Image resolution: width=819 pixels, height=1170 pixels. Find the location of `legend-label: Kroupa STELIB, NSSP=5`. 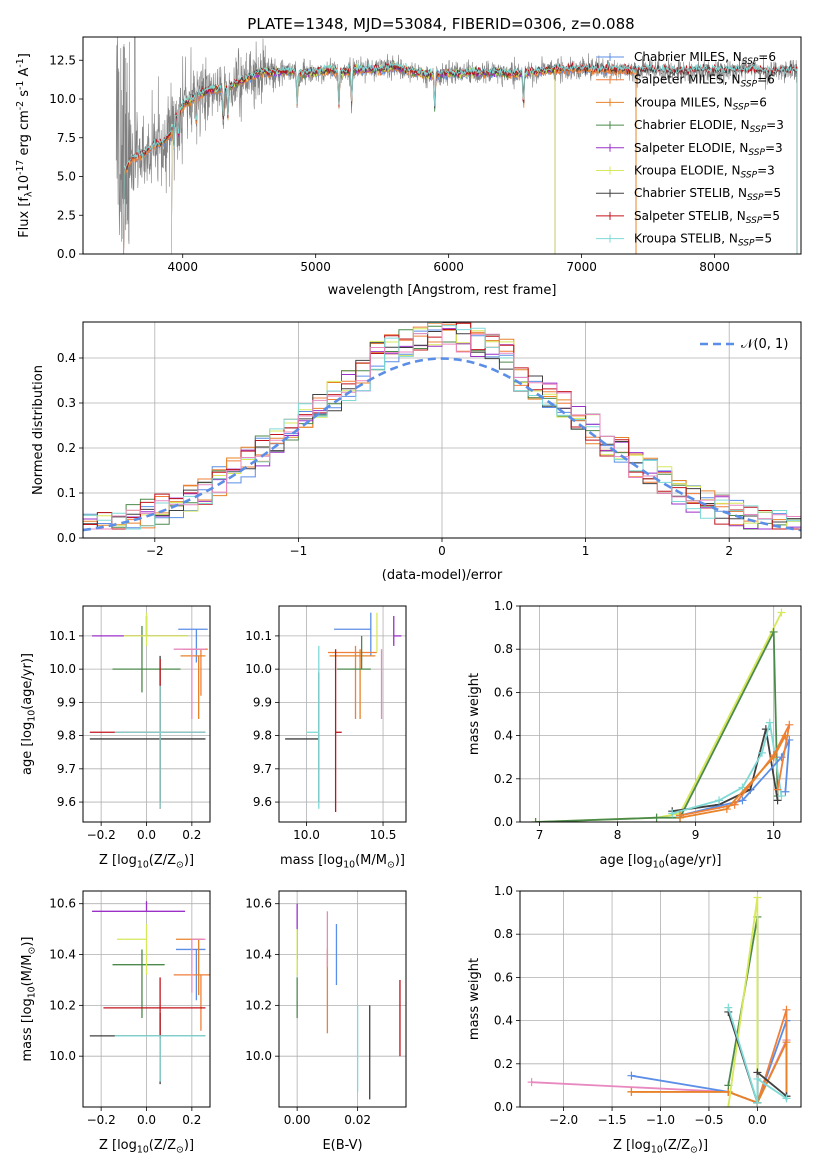

legend-label: Kroupa STELIB, NSSP=5 is located at coordinates (703, 240).